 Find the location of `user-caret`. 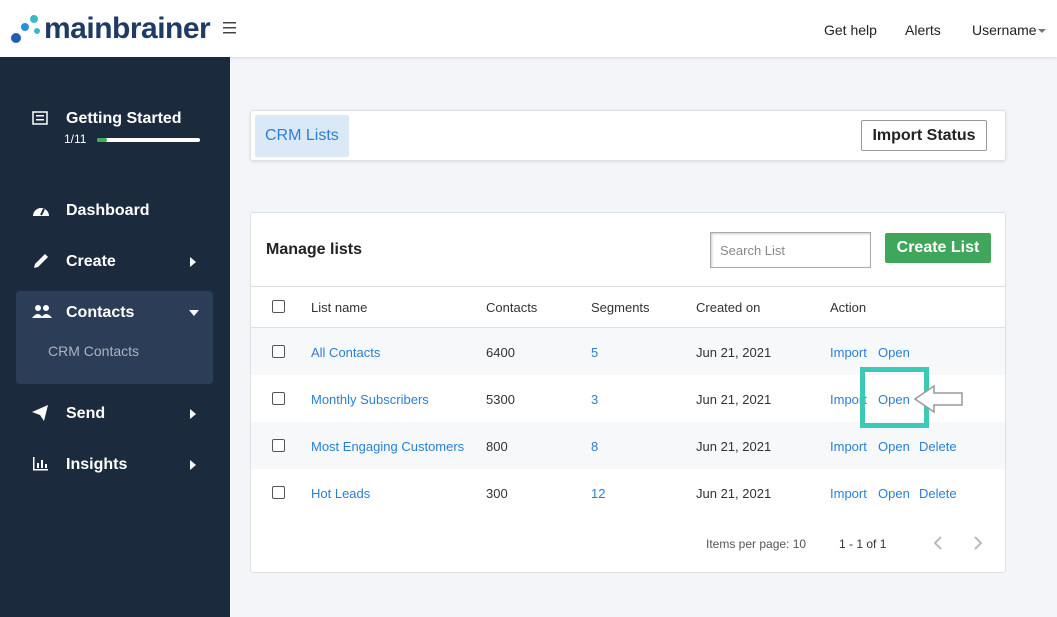

user-caret is located at coordinates (1042, 31).